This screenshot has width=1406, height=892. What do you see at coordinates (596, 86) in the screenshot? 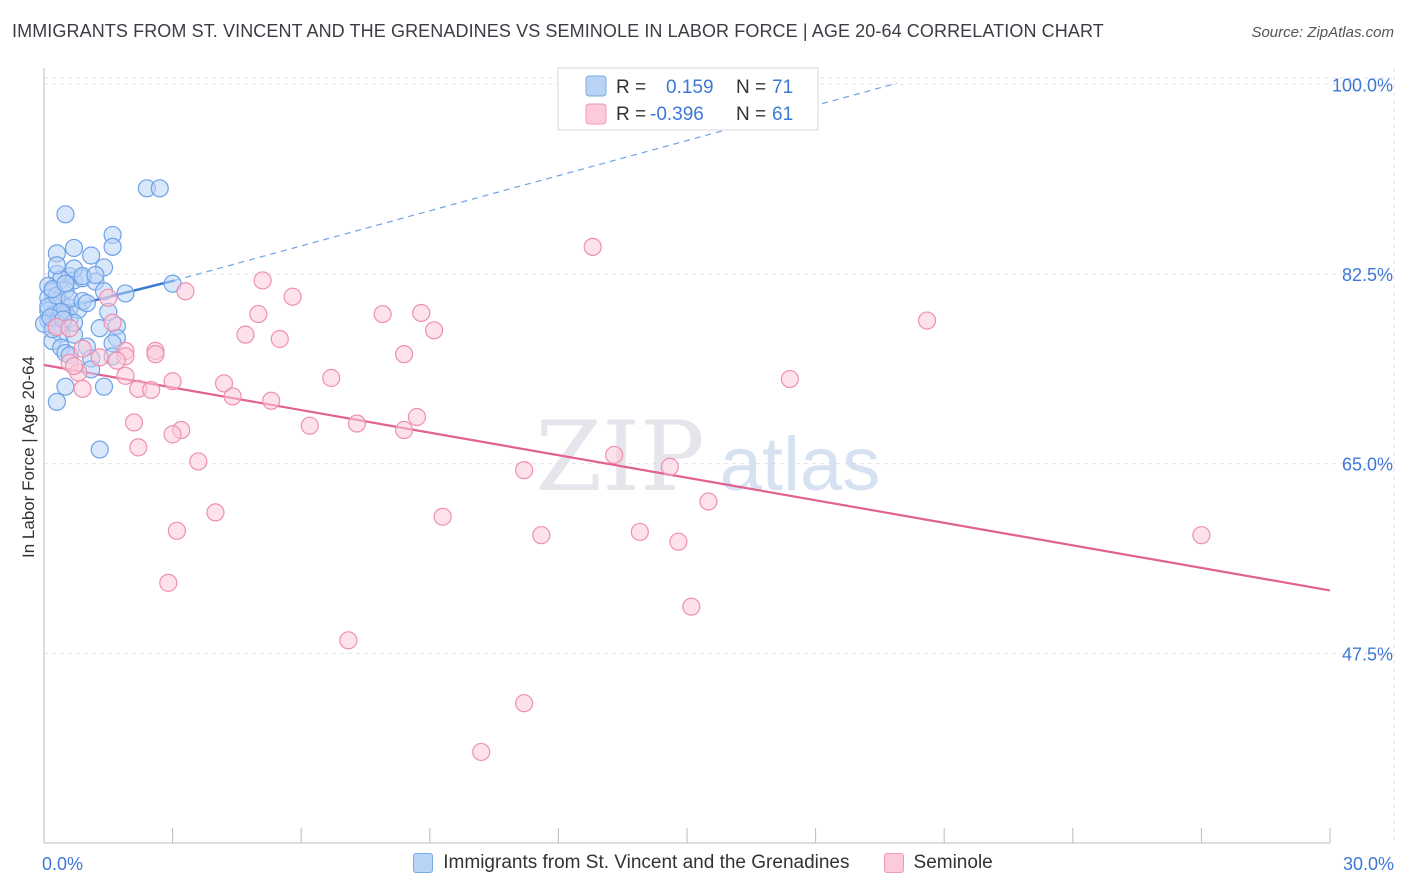
I see `legend-swatch-blue` at bounding box center [596, 86].